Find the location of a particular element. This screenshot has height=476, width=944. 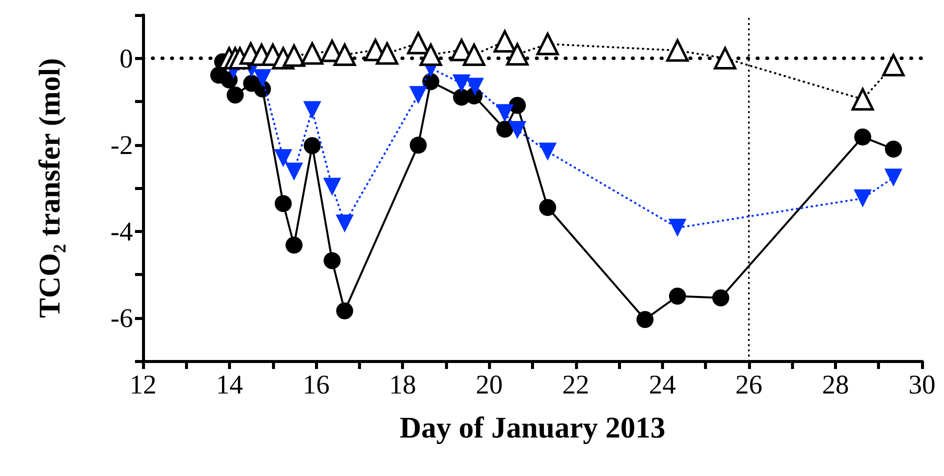

x-tick-label: 30 is located at coordinates (922, 385).